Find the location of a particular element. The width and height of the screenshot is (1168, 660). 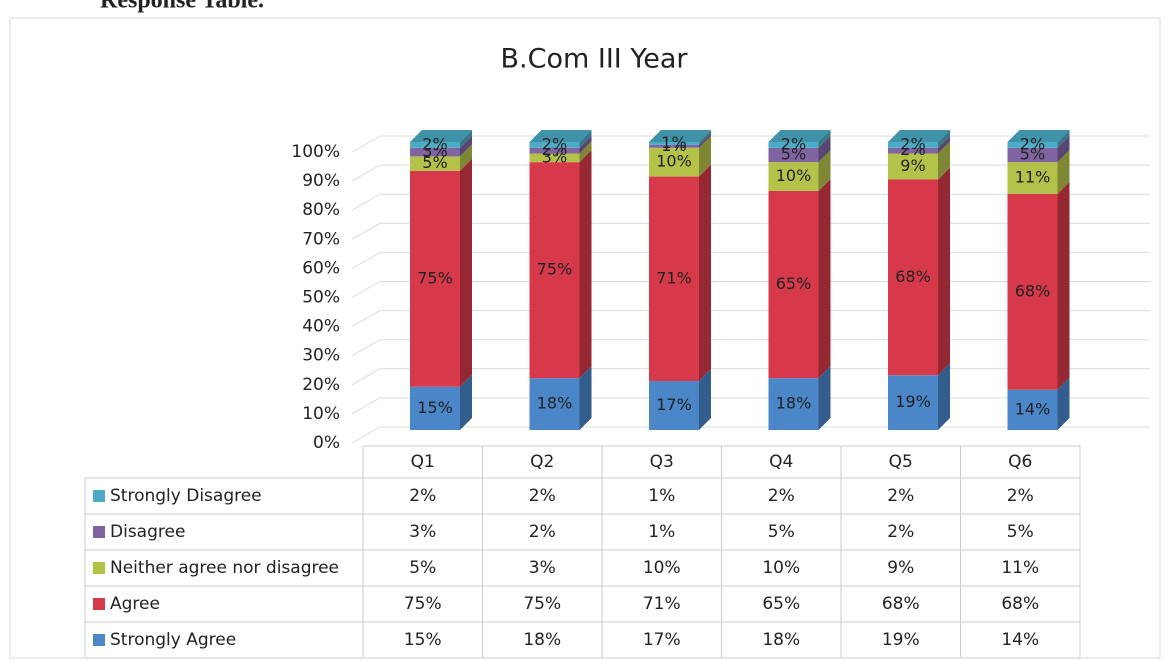

table-value: 75% is located at coordinates (542, 604).